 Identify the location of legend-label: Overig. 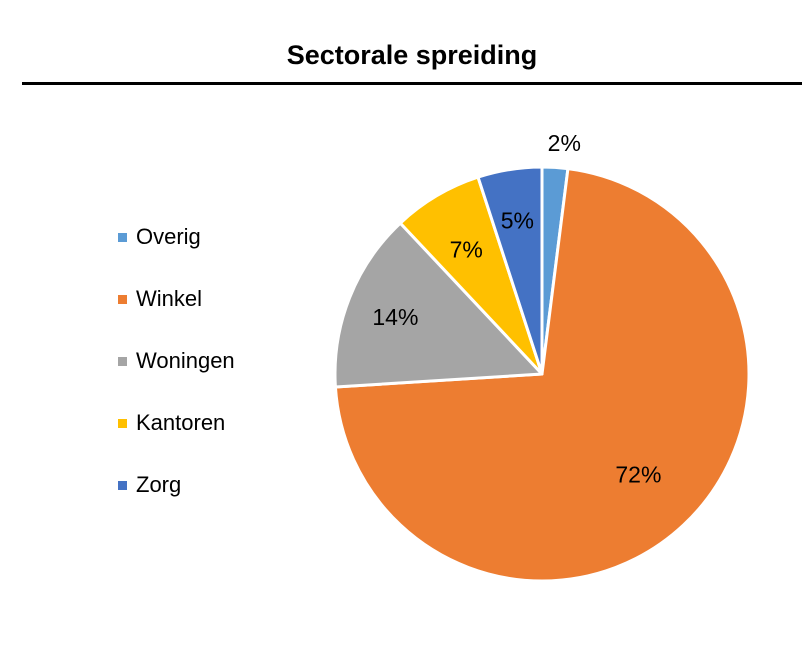
(168, 236).